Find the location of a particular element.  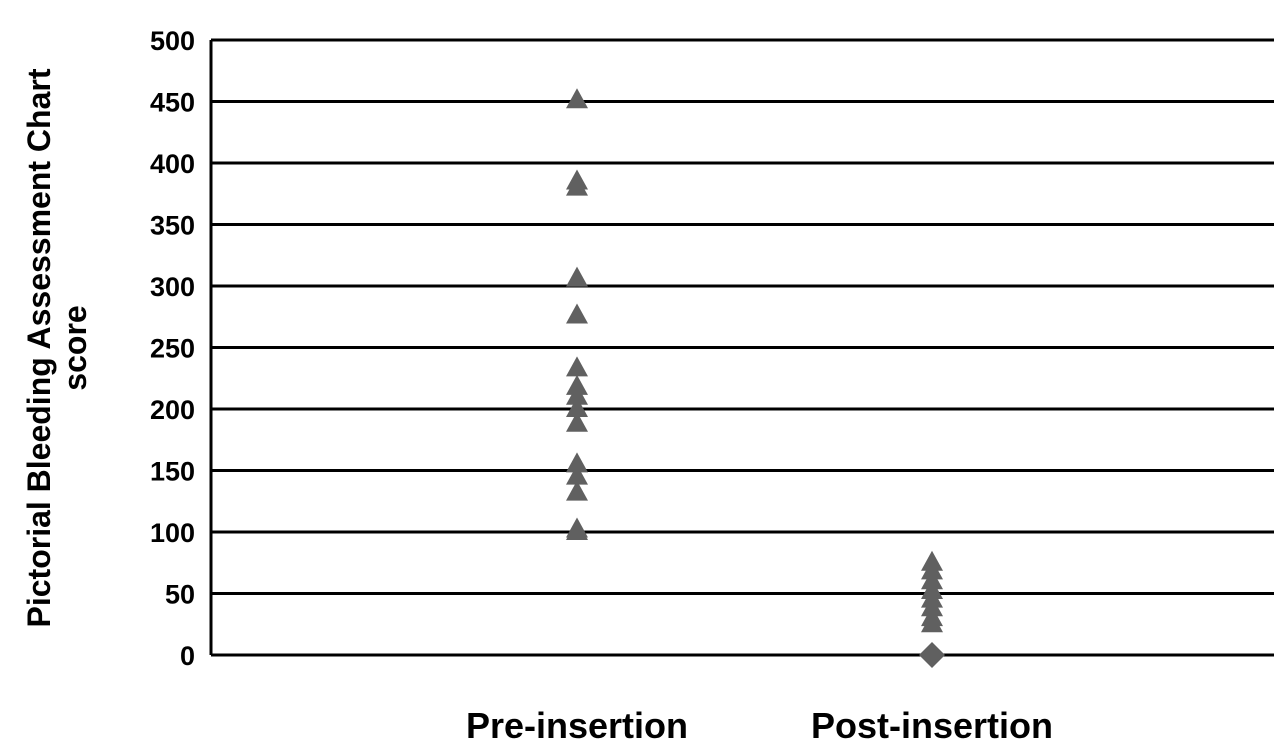

y-axis-title-line-1: Pictorial Bleeding Assessment Chart is located at coordinates (39, 347).